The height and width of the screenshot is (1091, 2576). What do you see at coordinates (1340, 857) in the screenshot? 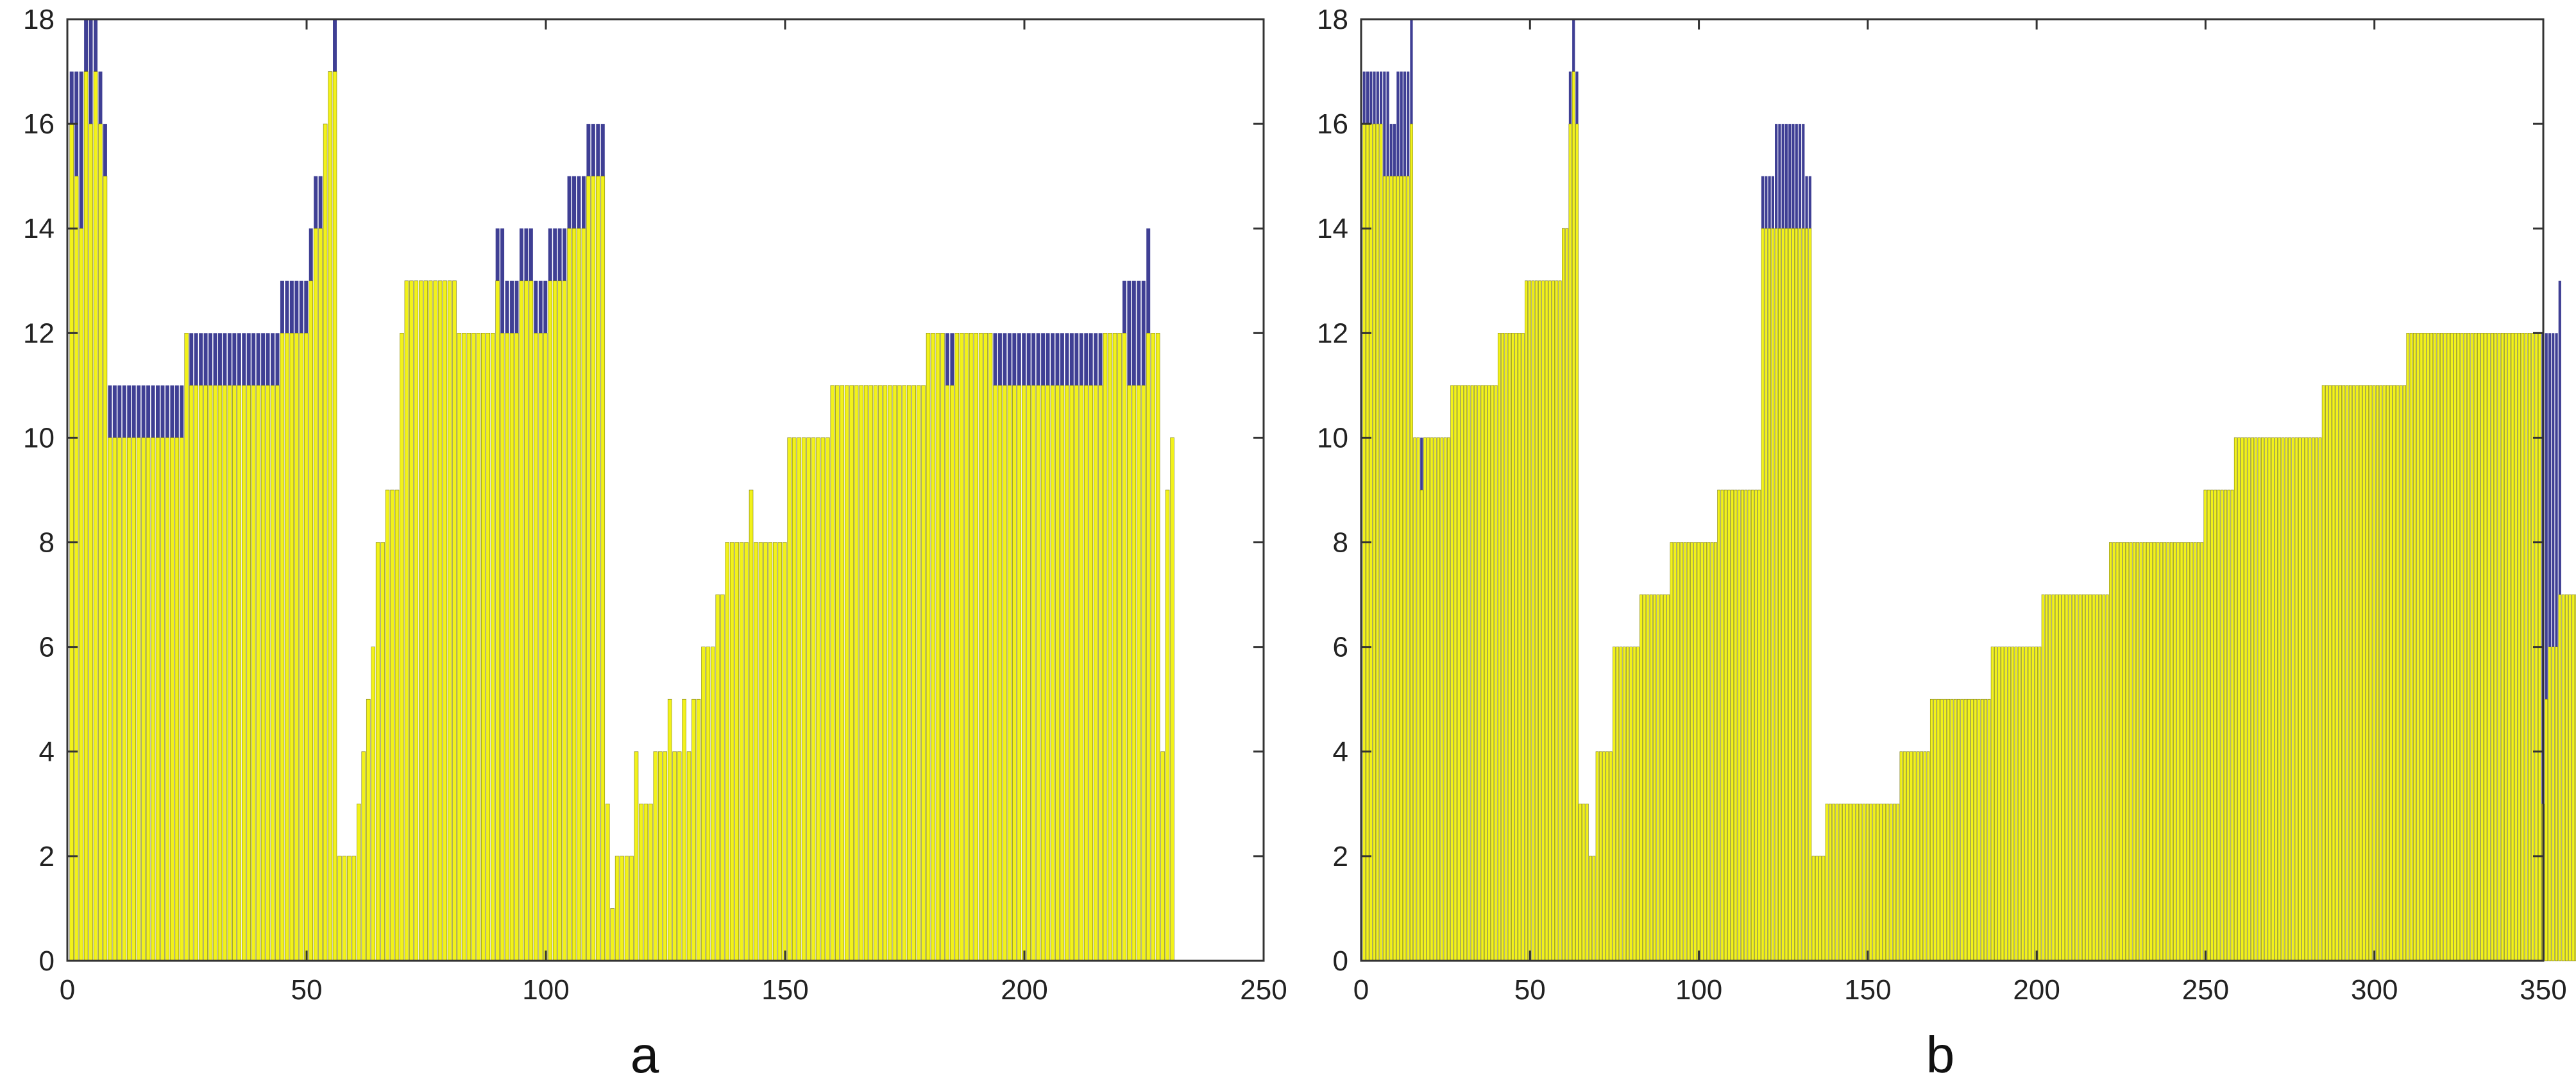
I see `y-tick-label: 2` at bounding box center [1340, 857].